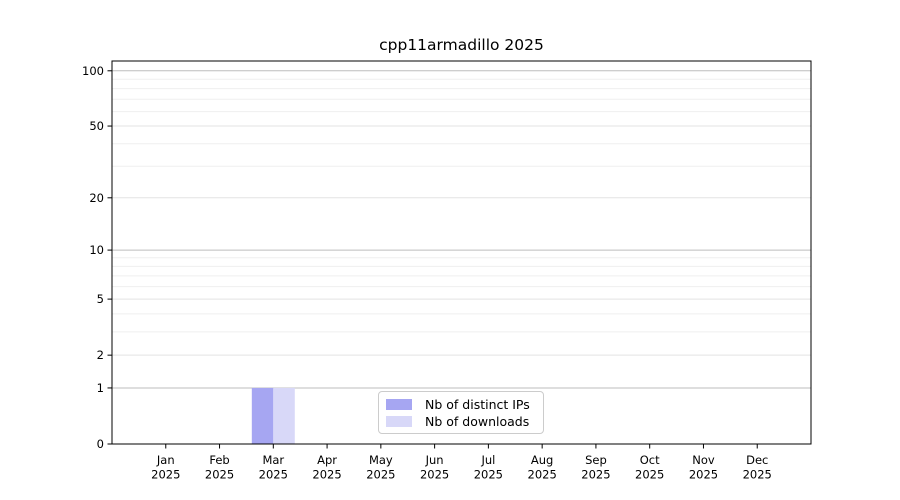  I want to click on x-tick-label-month: Jul, so click(487, 460).